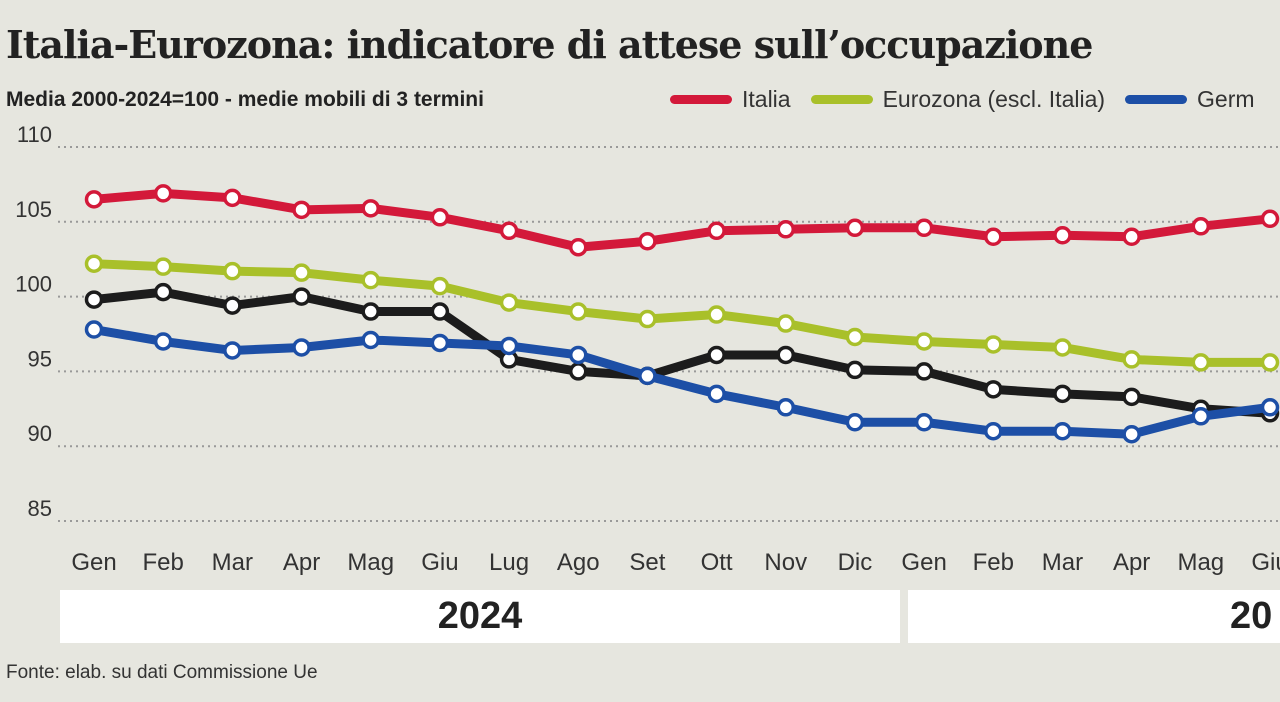 The image size is (1280, 702). I want to click on y-tick-label: 110, so click(34, 134).